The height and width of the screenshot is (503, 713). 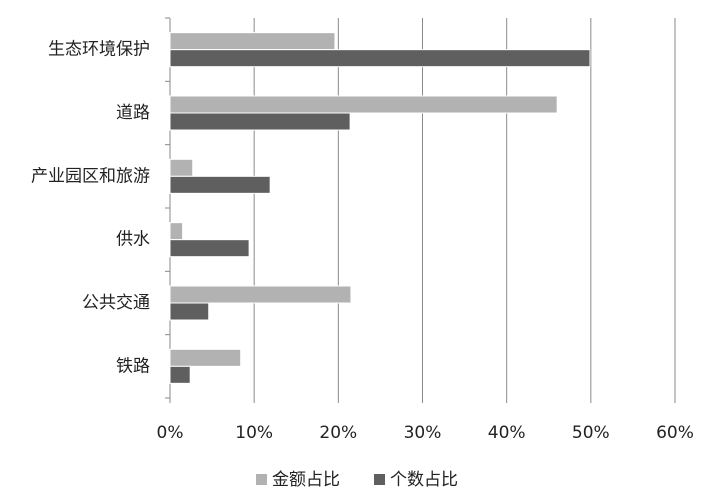 I want to click on x-tick-label: 10%, so click(x=254, y=433).